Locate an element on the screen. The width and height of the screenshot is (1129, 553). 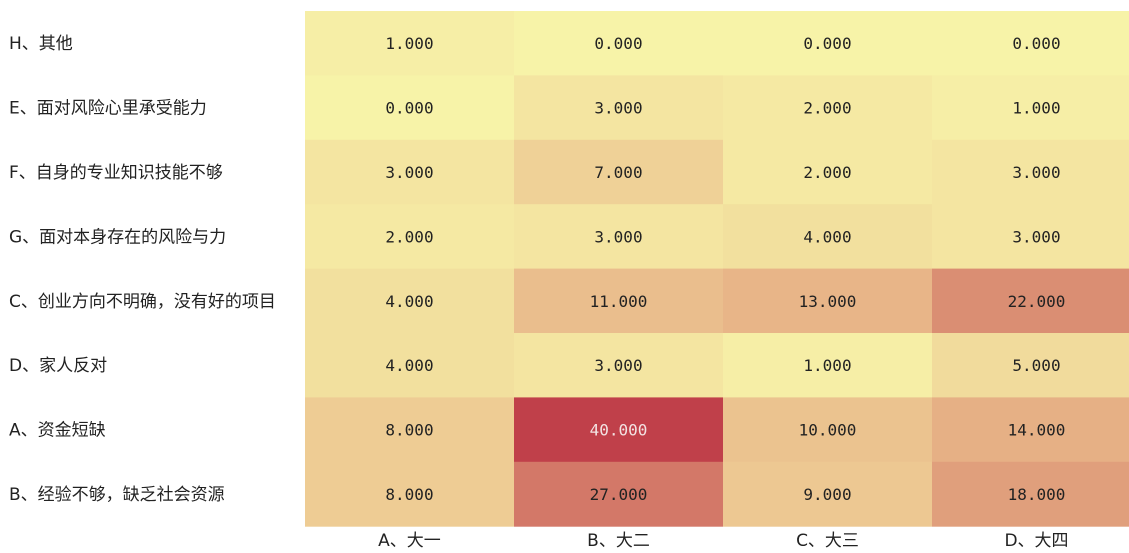
cell-value-label: 5.000 is located at coordinates (1036, 365).